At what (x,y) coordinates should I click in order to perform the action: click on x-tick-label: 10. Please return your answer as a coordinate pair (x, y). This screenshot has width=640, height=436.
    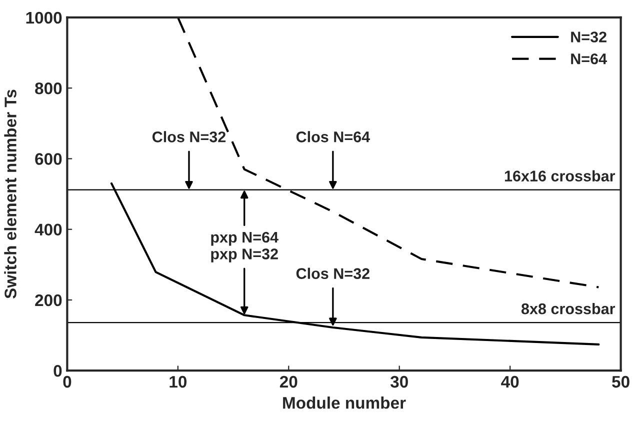
    Looking at the image, I should click on (178, 382).